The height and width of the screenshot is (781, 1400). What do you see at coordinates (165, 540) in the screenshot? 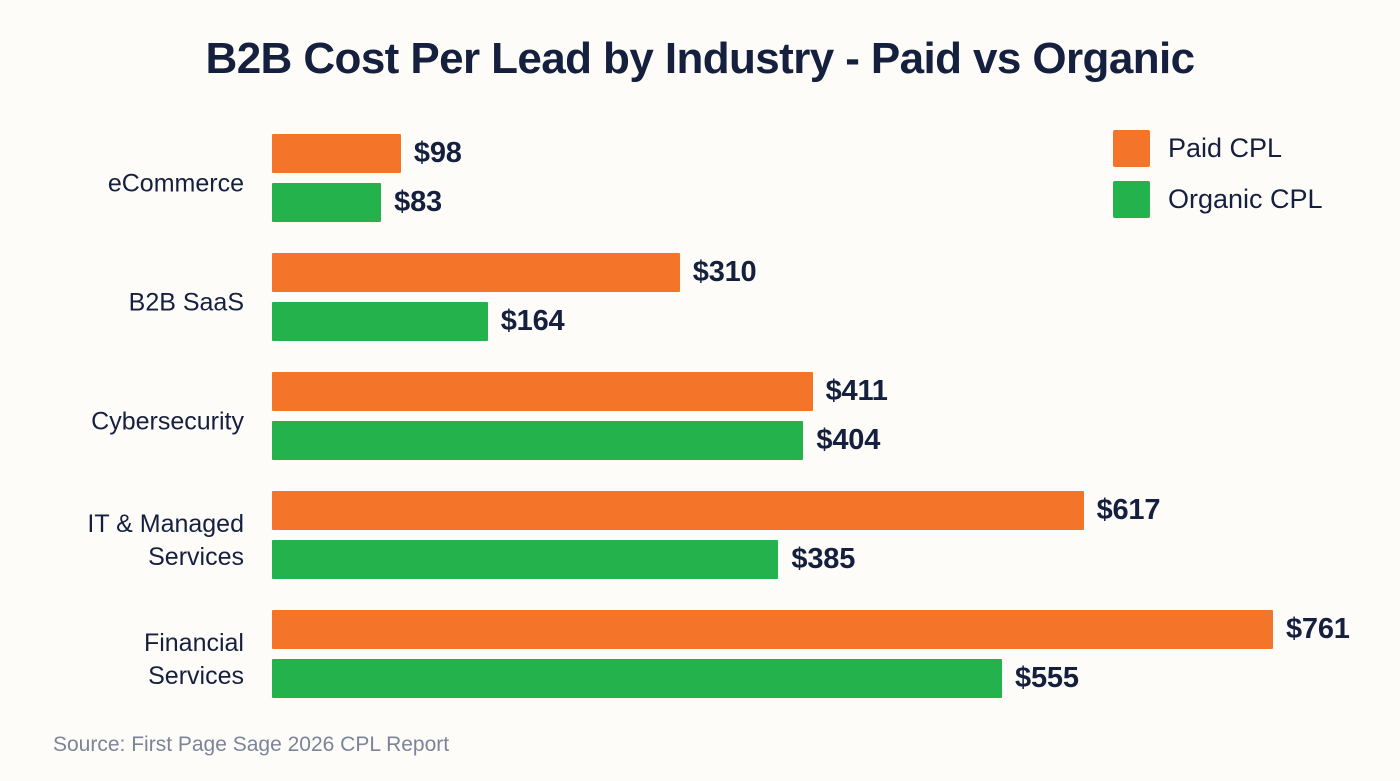
I see `category-label: IT & Managed Services` at bounding box center [165, 540].